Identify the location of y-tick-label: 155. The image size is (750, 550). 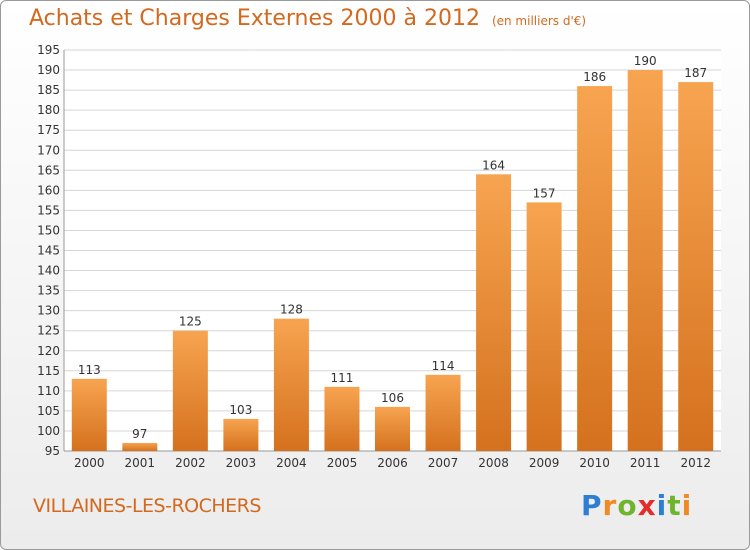
(48, 210).